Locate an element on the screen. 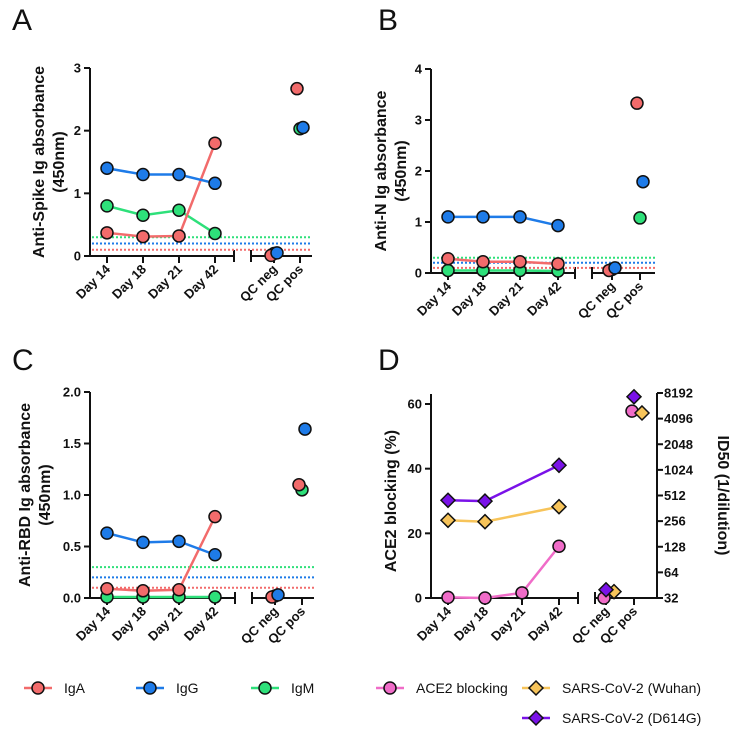 The height and width of the screenshot is (734, 742). y-tick-label: 4 is located at coordinates (419, 69).